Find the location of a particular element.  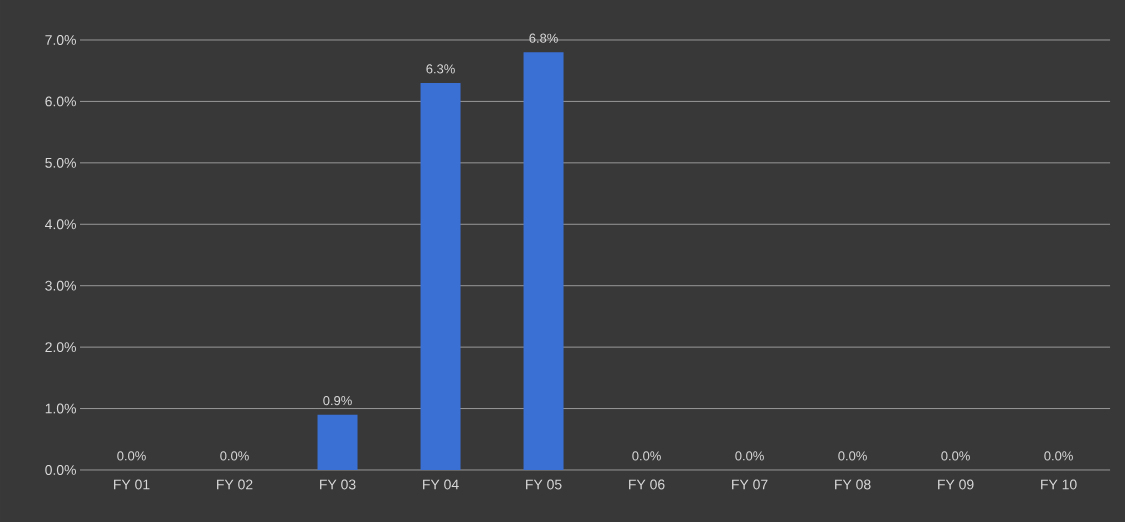

y-tick-label: 4.0% is located at coordinates (60, 224).